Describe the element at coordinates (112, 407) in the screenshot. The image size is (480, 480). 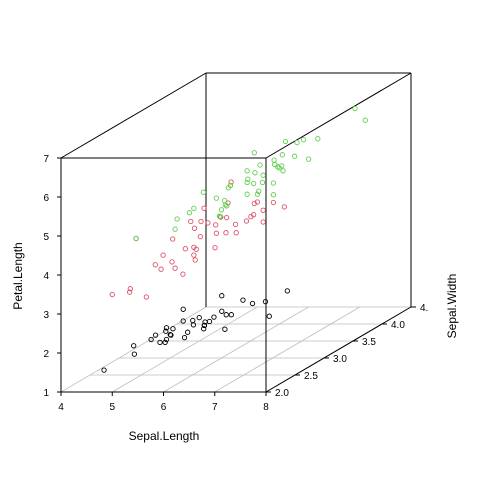
I see `x-tick-label: 5` at that location.